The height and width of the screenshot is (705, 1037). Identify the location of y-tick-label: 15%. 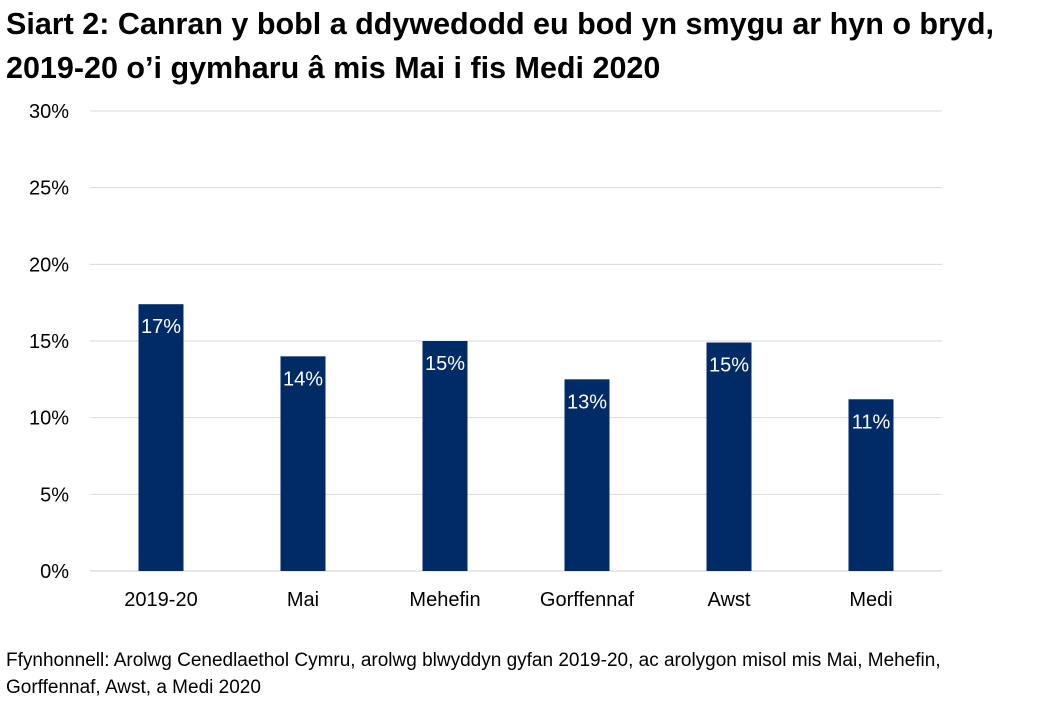
(49, 342).